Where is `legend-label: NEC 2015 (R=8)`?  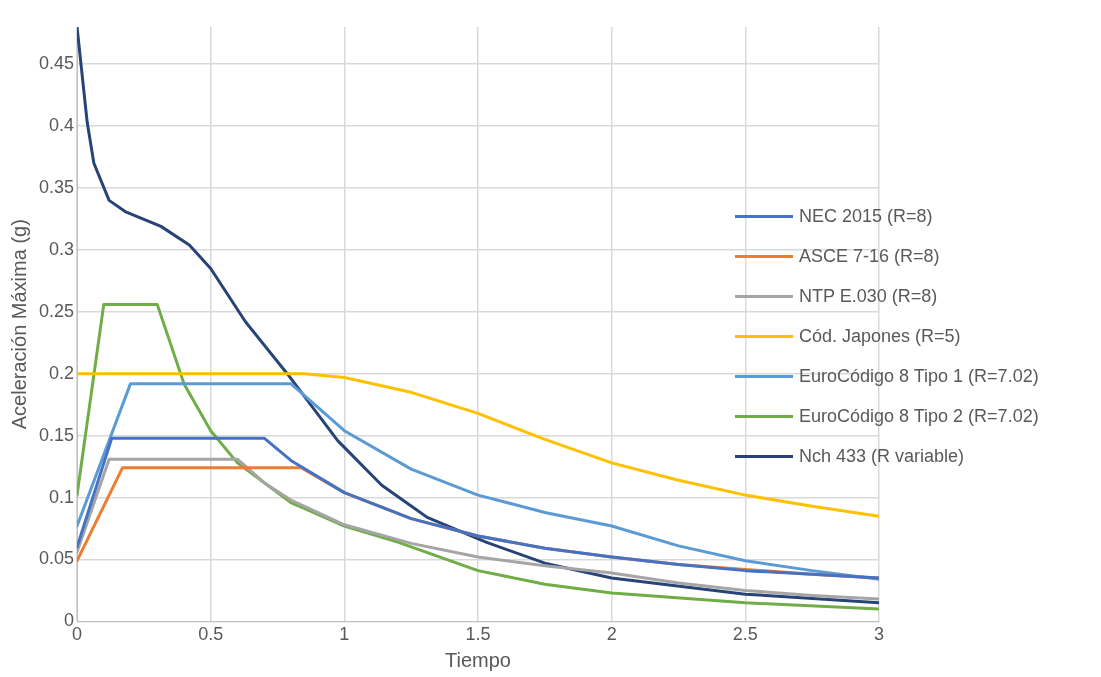
legend-label: NEC 2015 (R=8) is located at coordinates (866, 216).